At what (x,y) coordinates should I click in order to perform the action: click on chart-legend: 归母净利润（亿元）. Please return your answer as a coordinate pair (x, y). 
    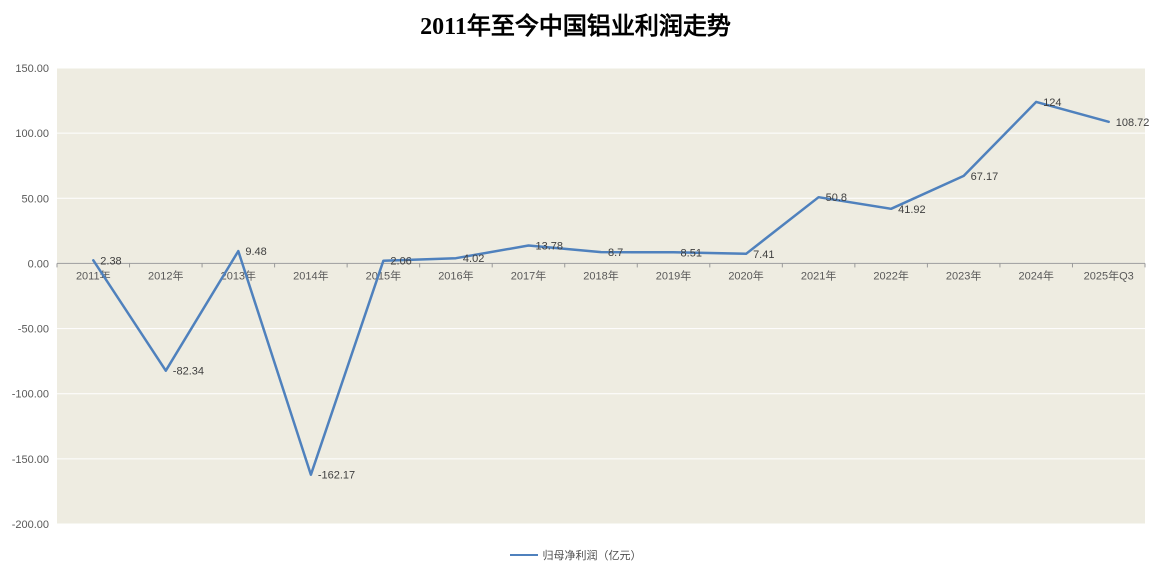
    Looking at the image, I should click on (575, 555).